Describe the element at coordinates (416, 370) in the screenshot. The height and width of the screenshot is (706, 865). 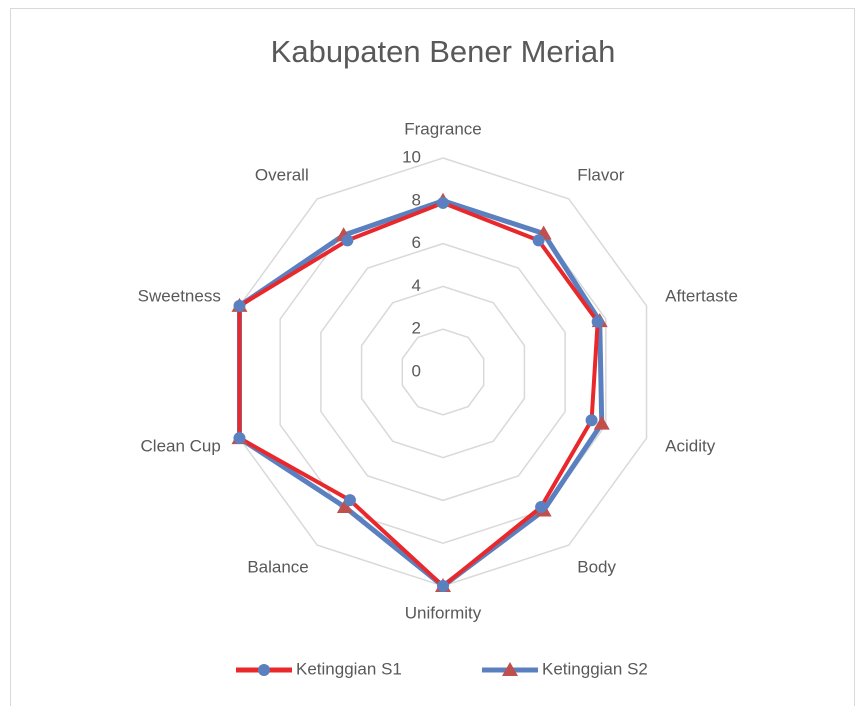
I see `r-tick-label: 0` at that location.